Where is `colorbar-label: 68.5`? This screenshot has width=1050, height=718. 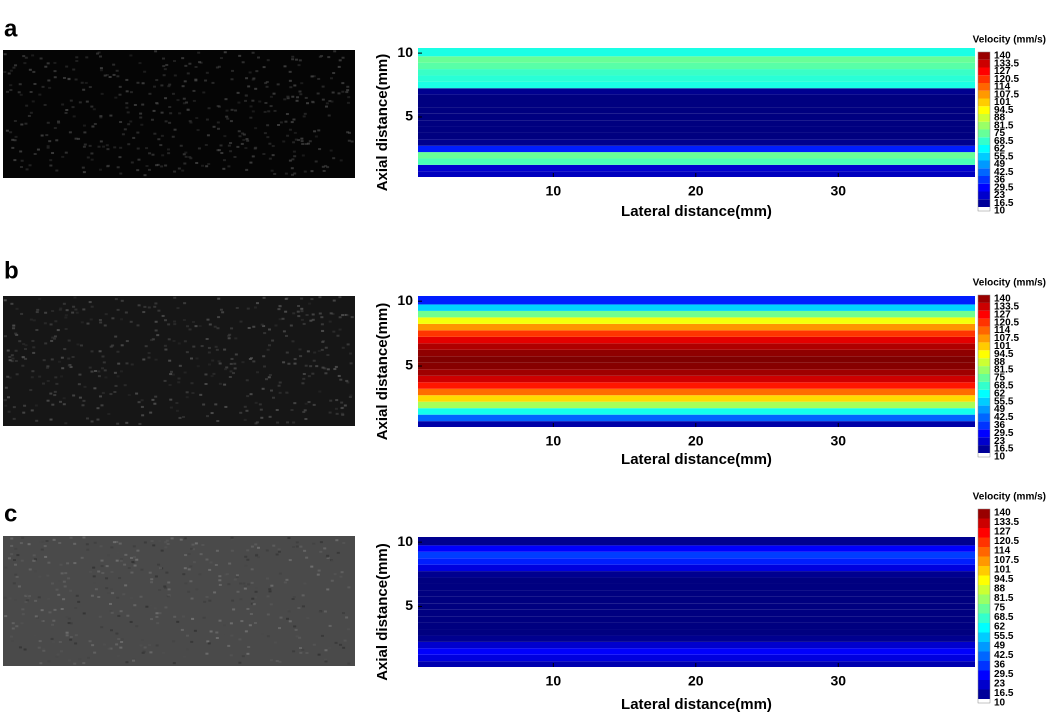 colorbar-label: 68.5 is located at coordinates (1004, 617).